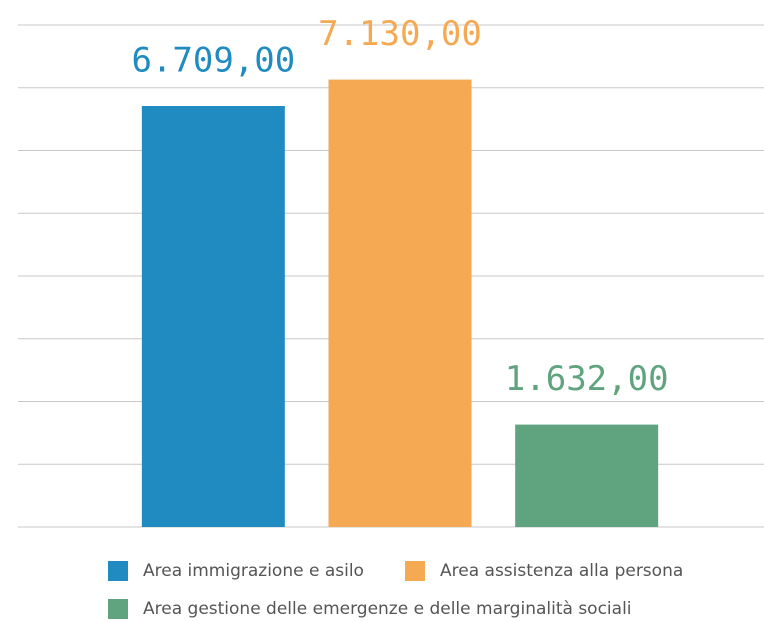  What do you see at coordinates (253, 571) in the screenshot?
I see `legend-label: Area immigrazione e asilo` at bounding box center [253, 571].